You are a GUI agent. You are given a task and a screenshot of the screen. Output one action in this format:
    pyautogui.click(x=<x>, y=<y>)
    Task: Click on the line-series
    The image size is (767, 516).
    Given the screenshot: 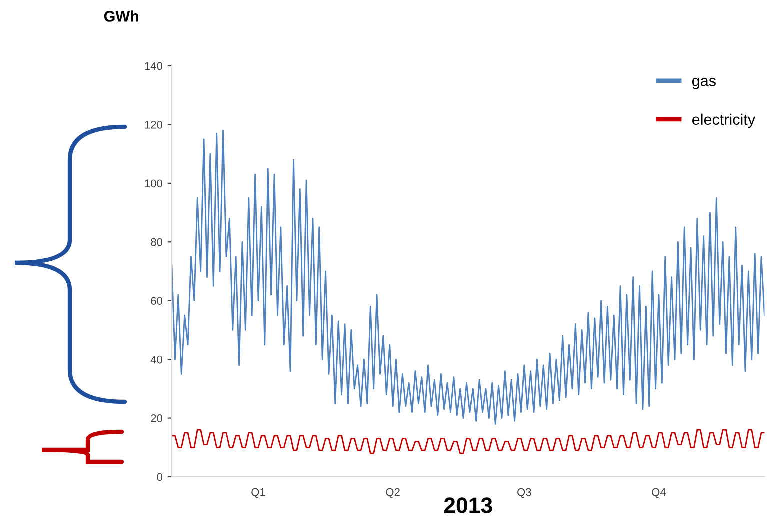 What is the action you would take?
    pyautogui.click(x=468, y=441)
    